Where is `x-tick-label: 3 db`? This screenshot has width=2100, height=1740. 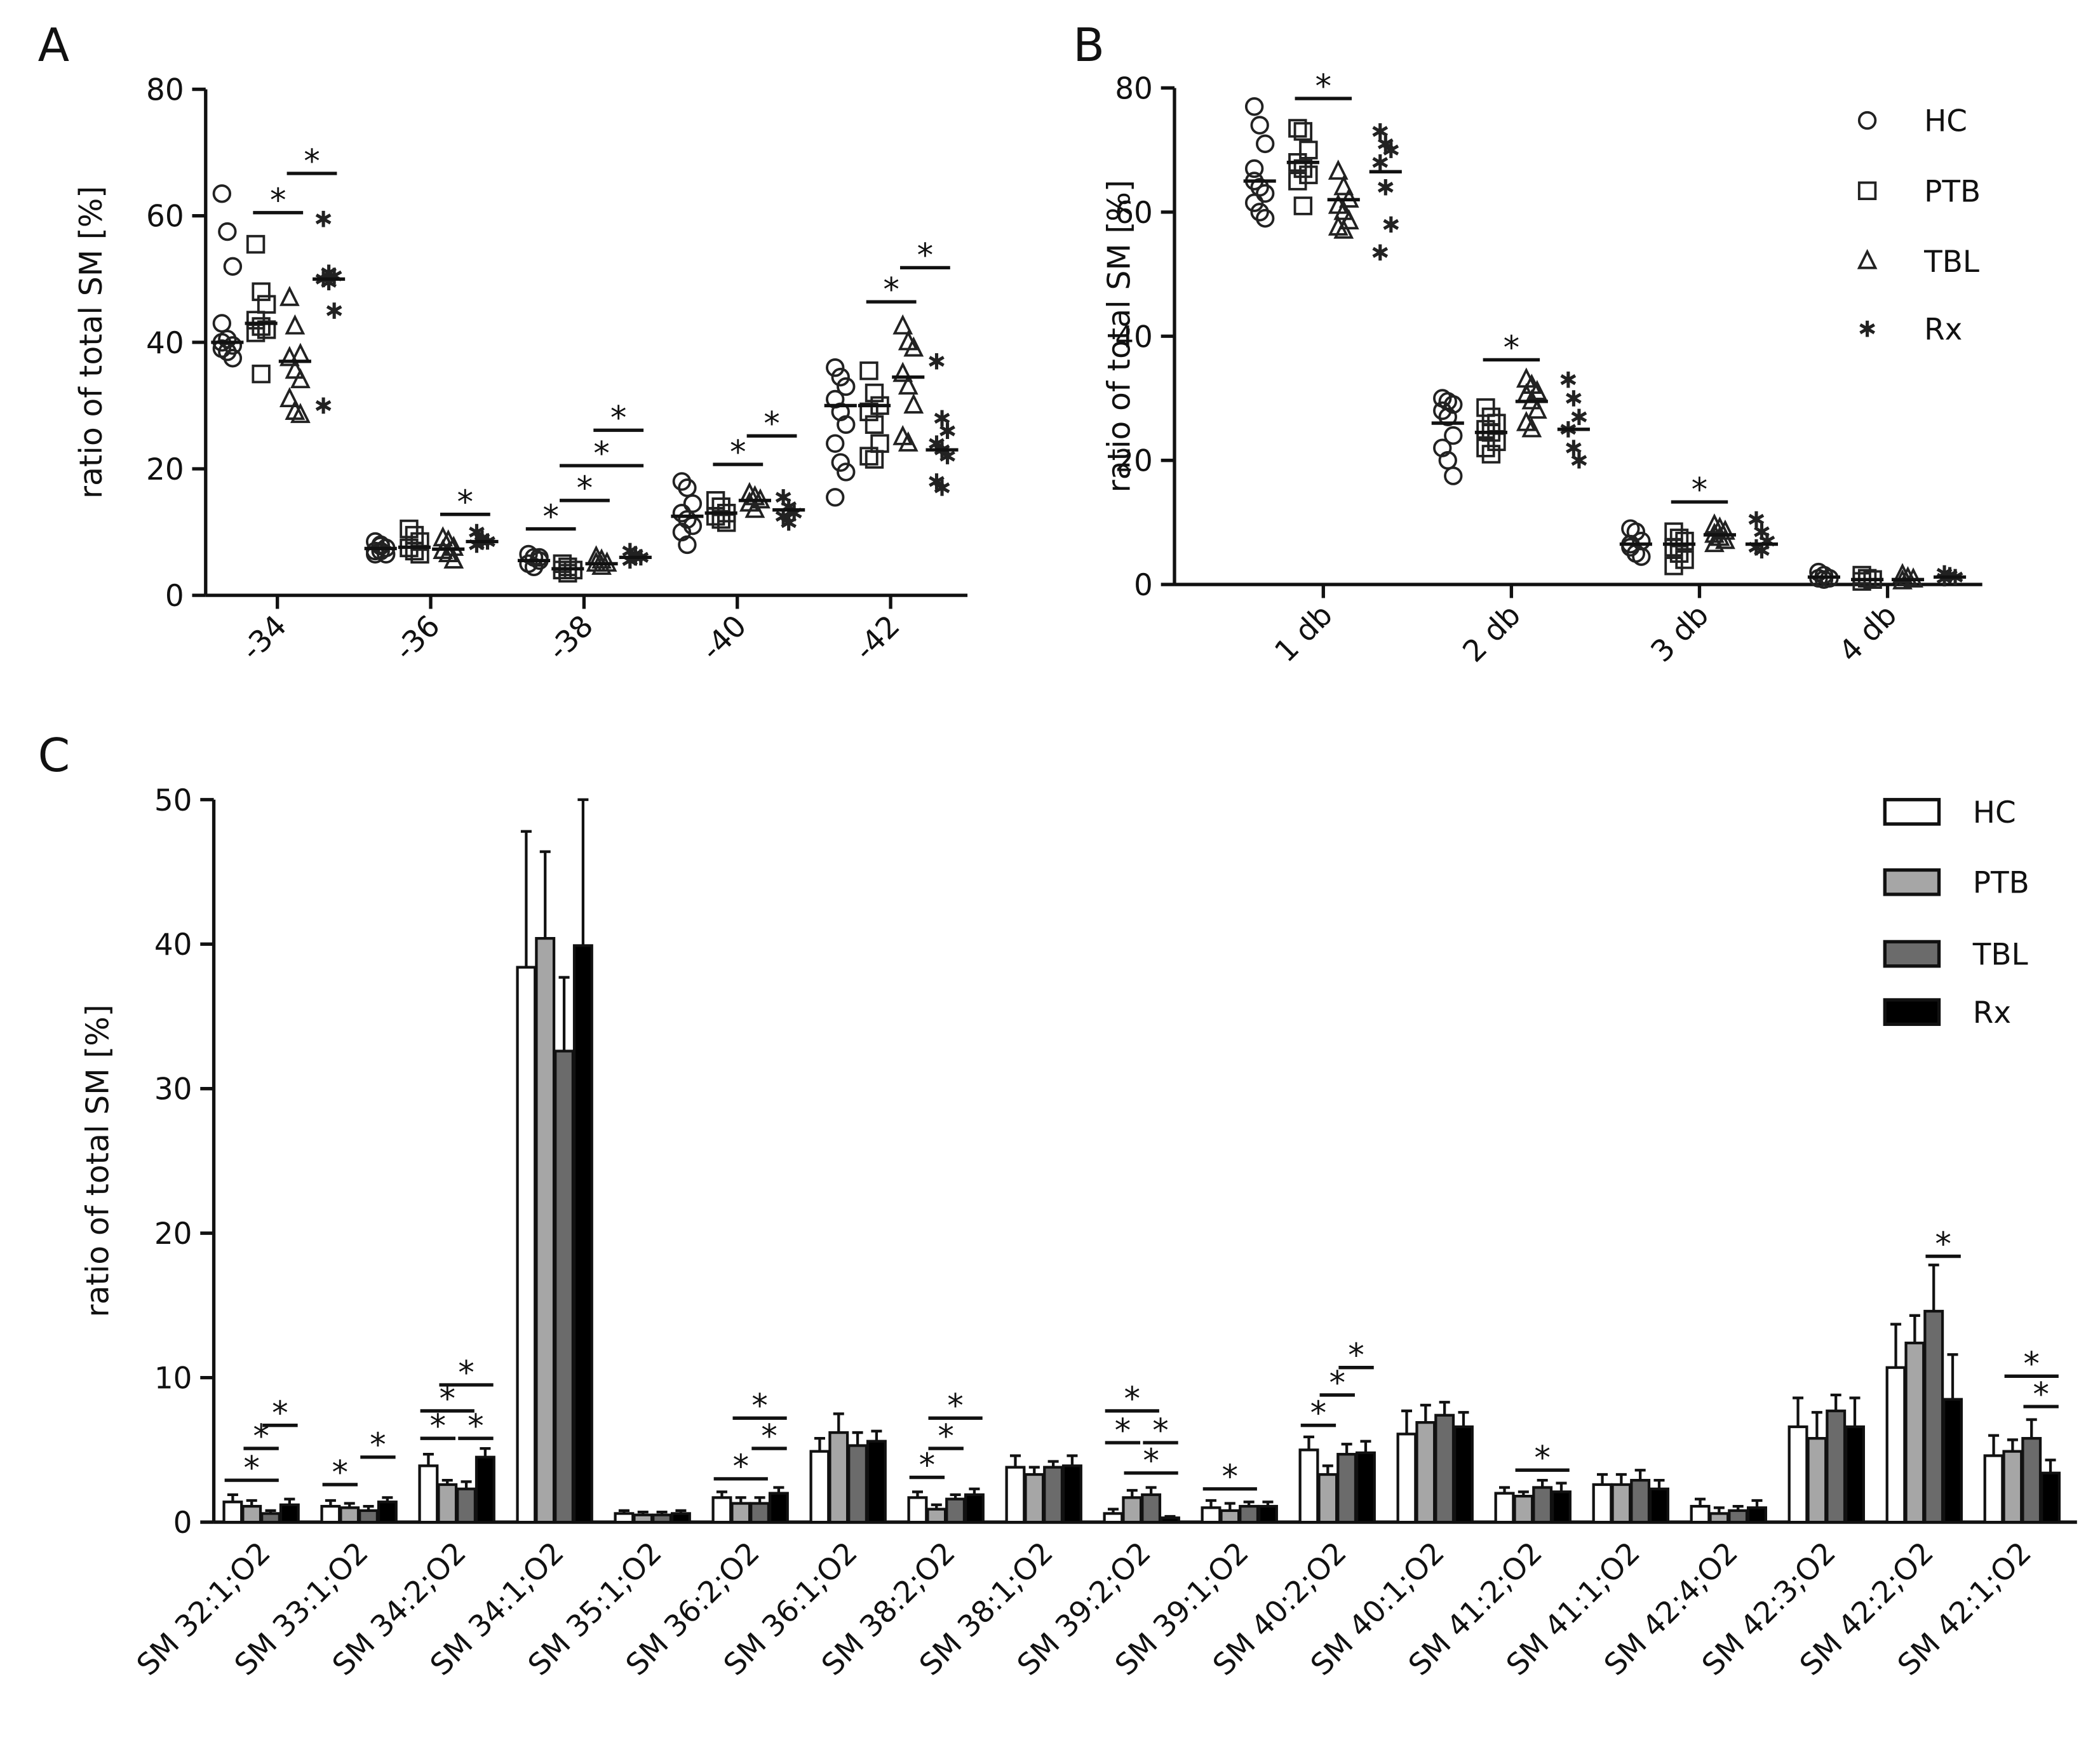 x-tick-label: 3 db is located at coordinates (1680, 634).